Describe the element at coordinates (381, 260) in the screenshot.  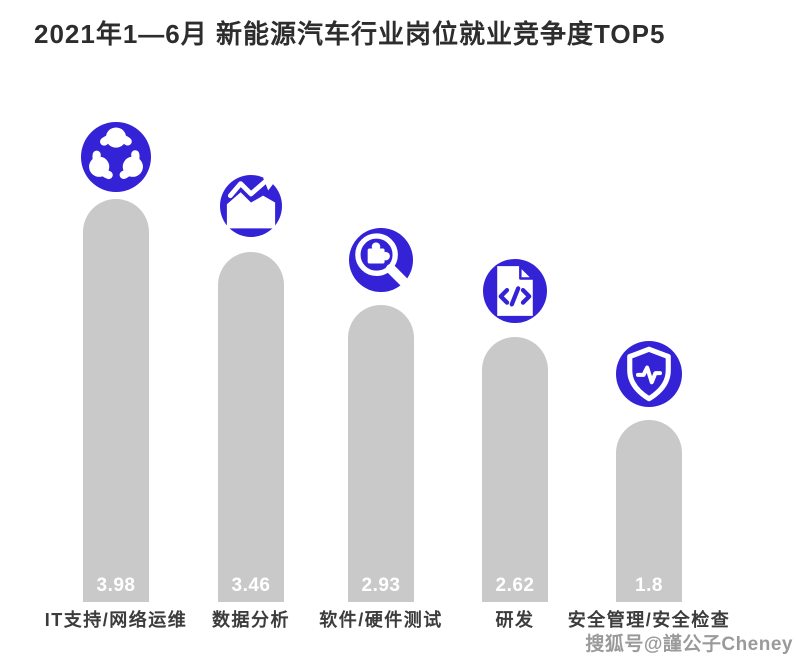
I see `magnifier-puzzle-icon` at that location.